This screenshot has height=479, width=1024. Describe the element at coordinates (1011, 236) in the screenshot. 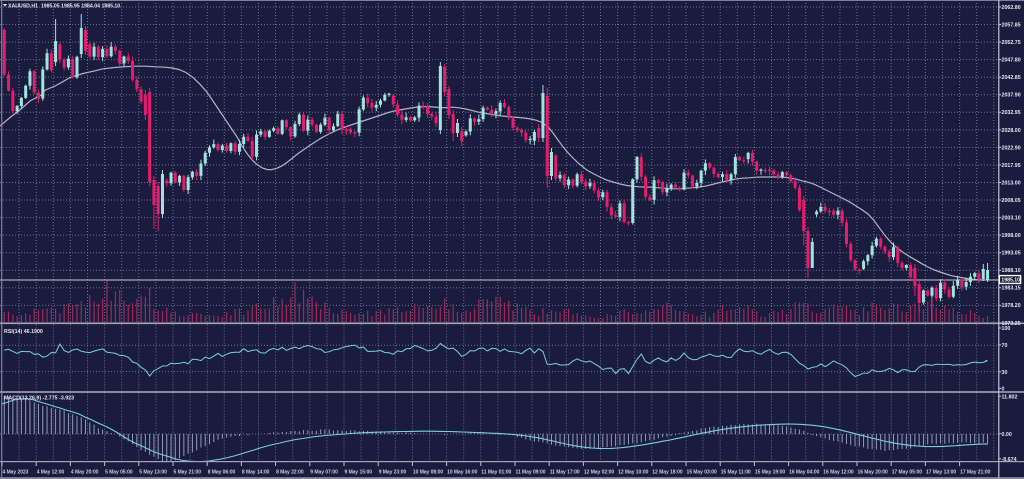

I see `svg-text: 1998.00` at that location.